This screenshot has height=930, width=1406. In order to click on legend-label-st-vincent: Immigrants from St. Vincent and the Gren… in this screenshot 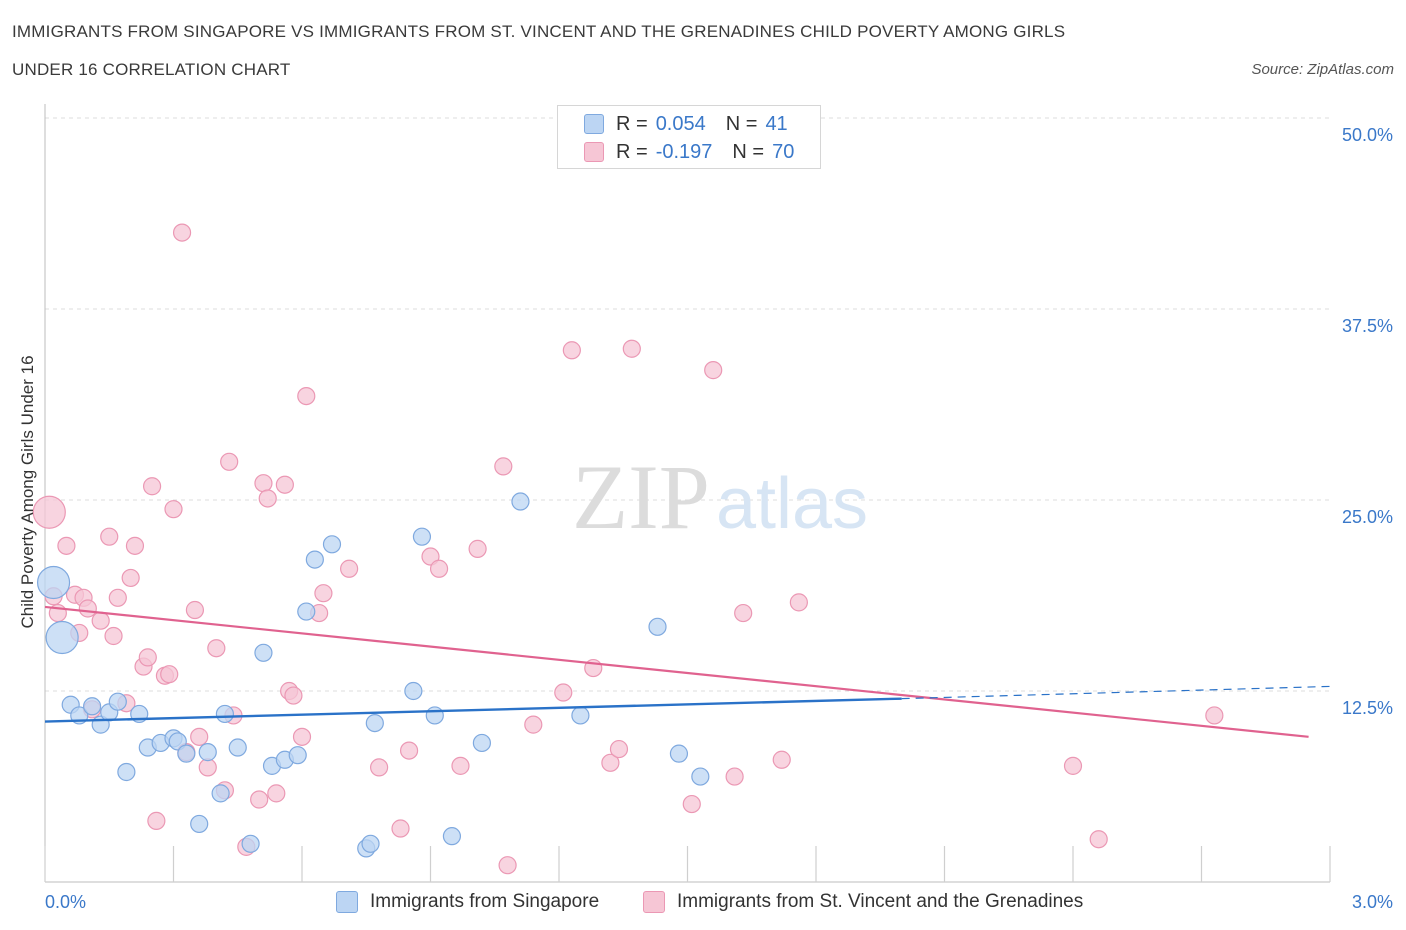, I will do `click(880, 901)`.